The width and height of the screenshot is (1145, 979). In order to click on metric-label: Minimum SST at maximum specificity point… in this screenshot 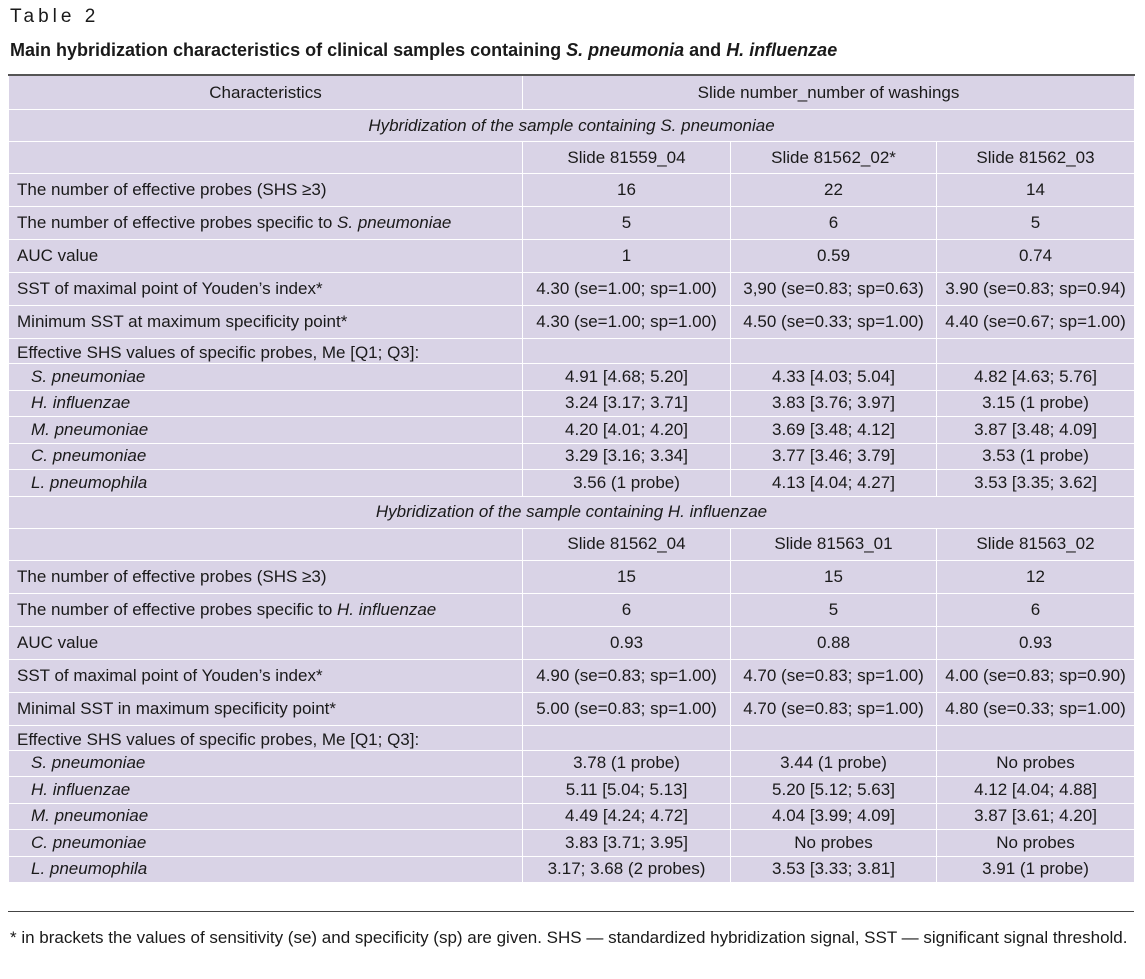, I will do `click(265, 322)`.